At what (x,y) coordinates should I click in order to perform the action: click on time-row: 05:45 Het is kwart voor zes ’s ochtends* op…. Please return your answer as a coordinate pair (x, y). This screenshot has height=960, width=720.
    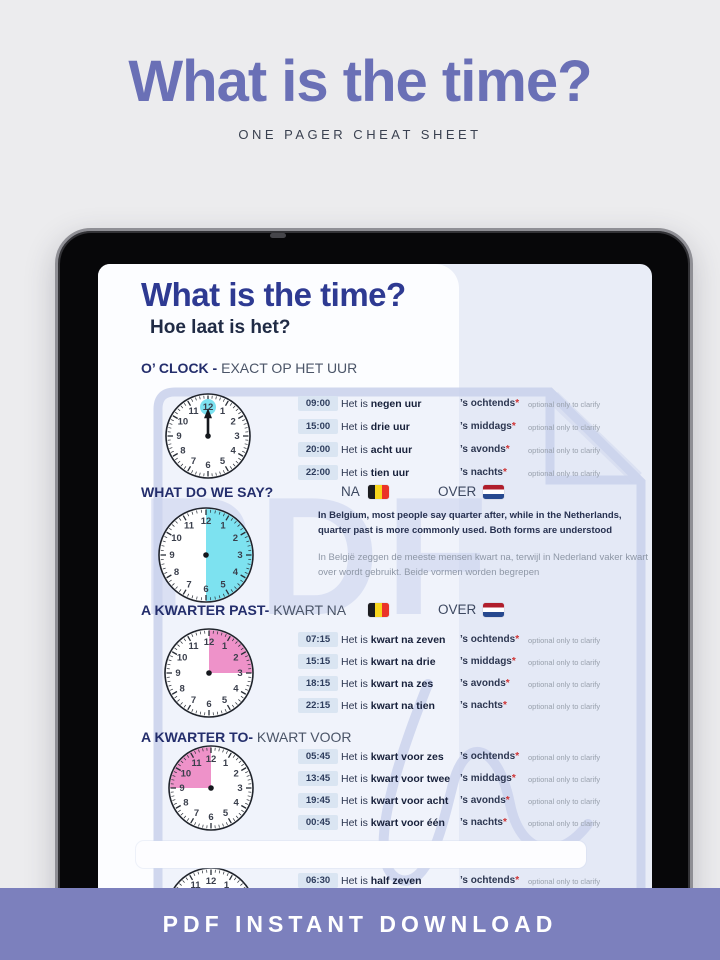
    Looking at the image, I should click on (375, 757).